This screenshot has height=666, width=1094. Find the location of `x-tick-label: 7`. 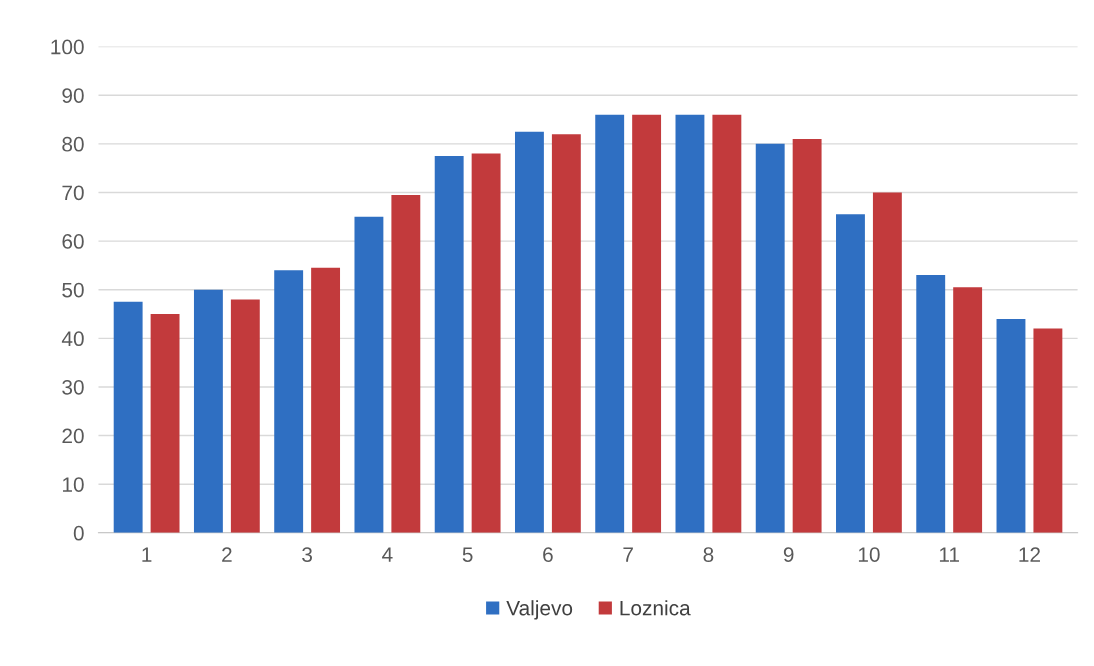

x-tick-label: 7 is located at coordinates (628, 554).